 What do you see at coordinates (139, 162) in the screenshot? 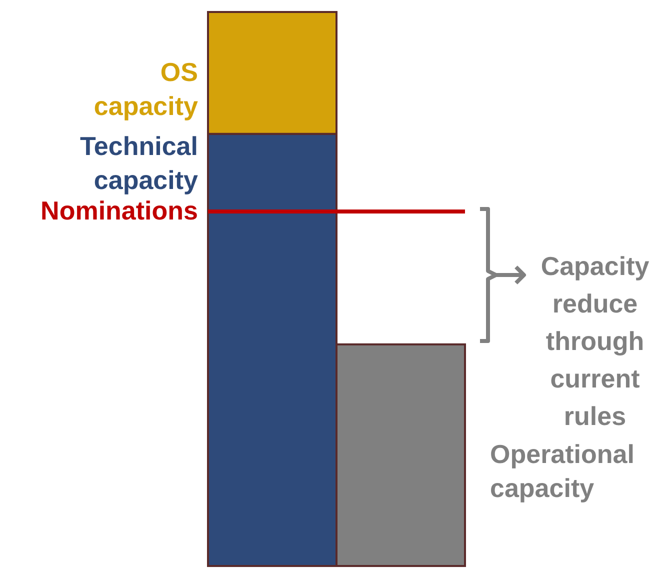
I see `series-label: Technical capacity` at bounding box center [139, 162].